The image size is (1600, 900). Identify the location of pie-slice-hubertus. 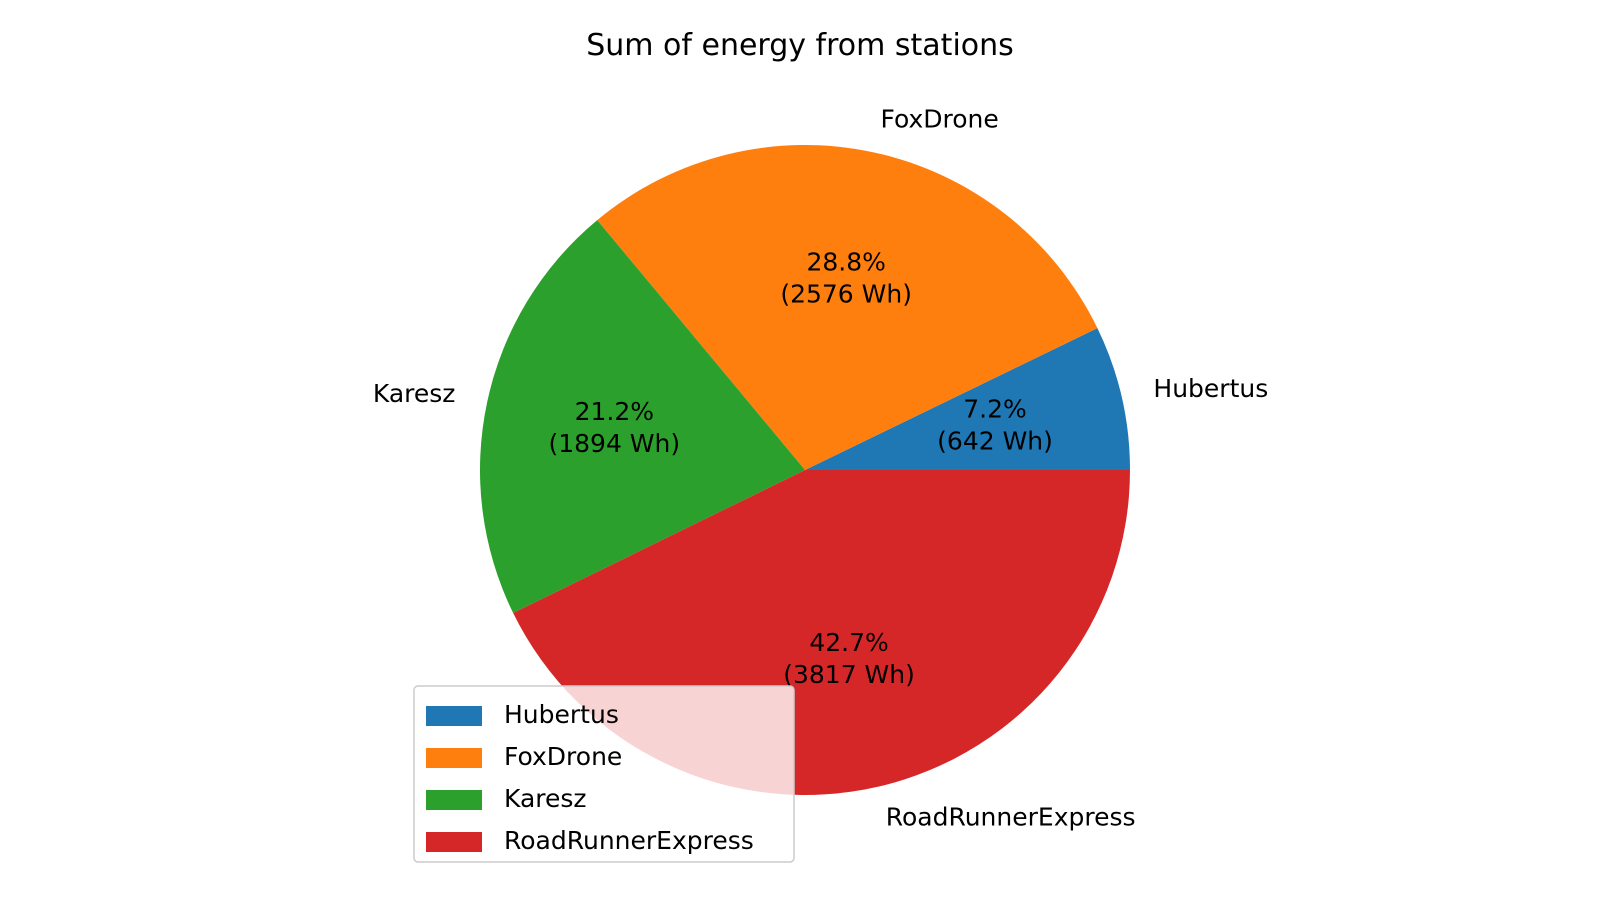
(967, 399).